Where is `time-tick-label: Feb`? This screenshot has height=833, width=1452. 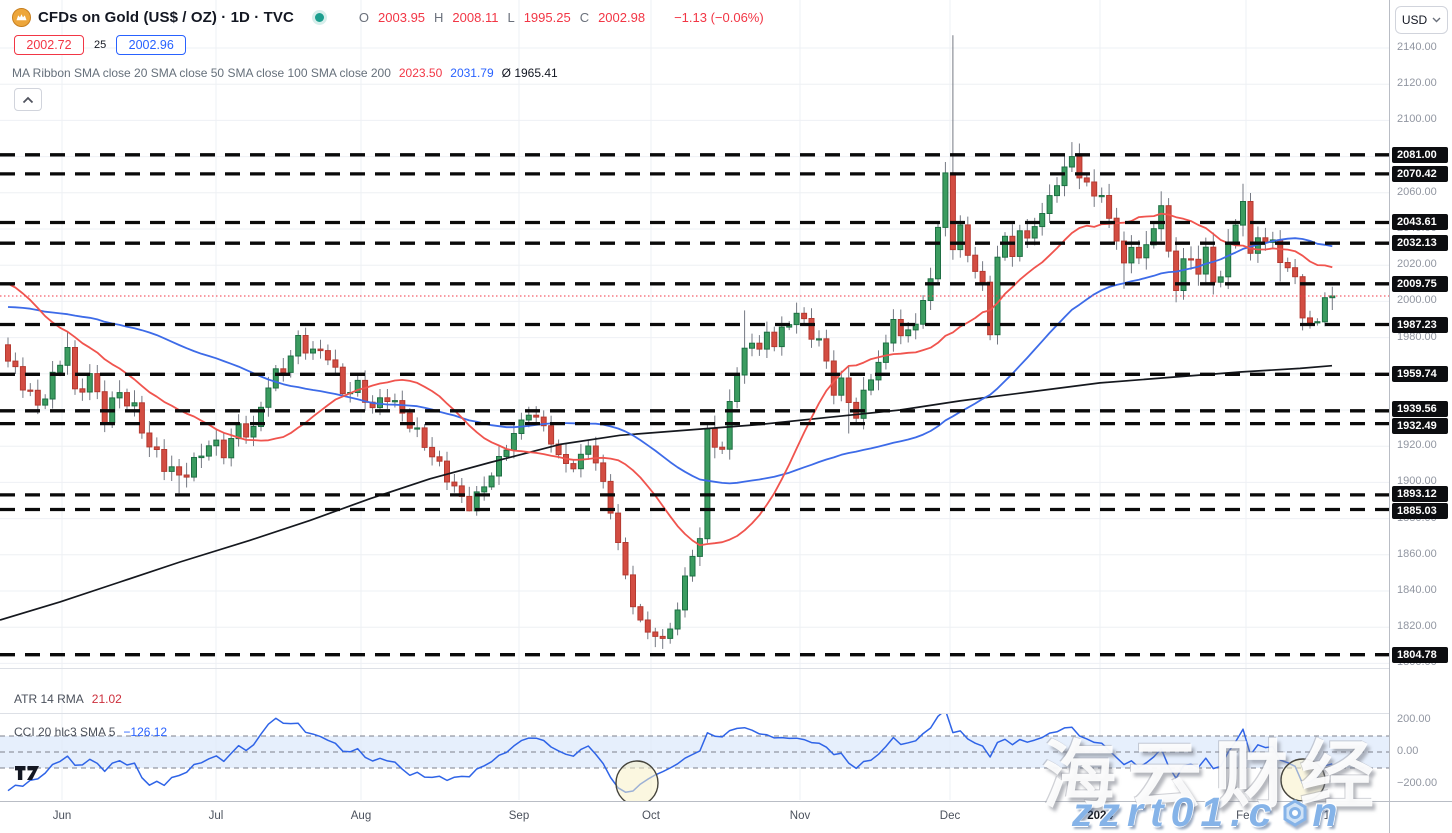 time-tick-label: Feb is located at coordinates (1246, 816).